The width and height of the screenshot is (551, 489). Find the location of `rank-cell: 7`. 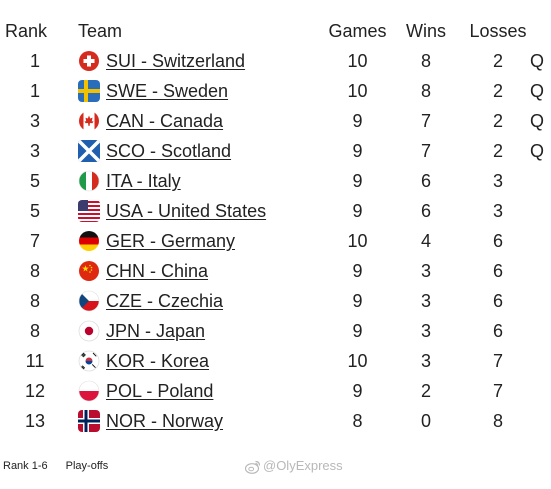

rank-cell: 7 is located at coordinates (34, 241).